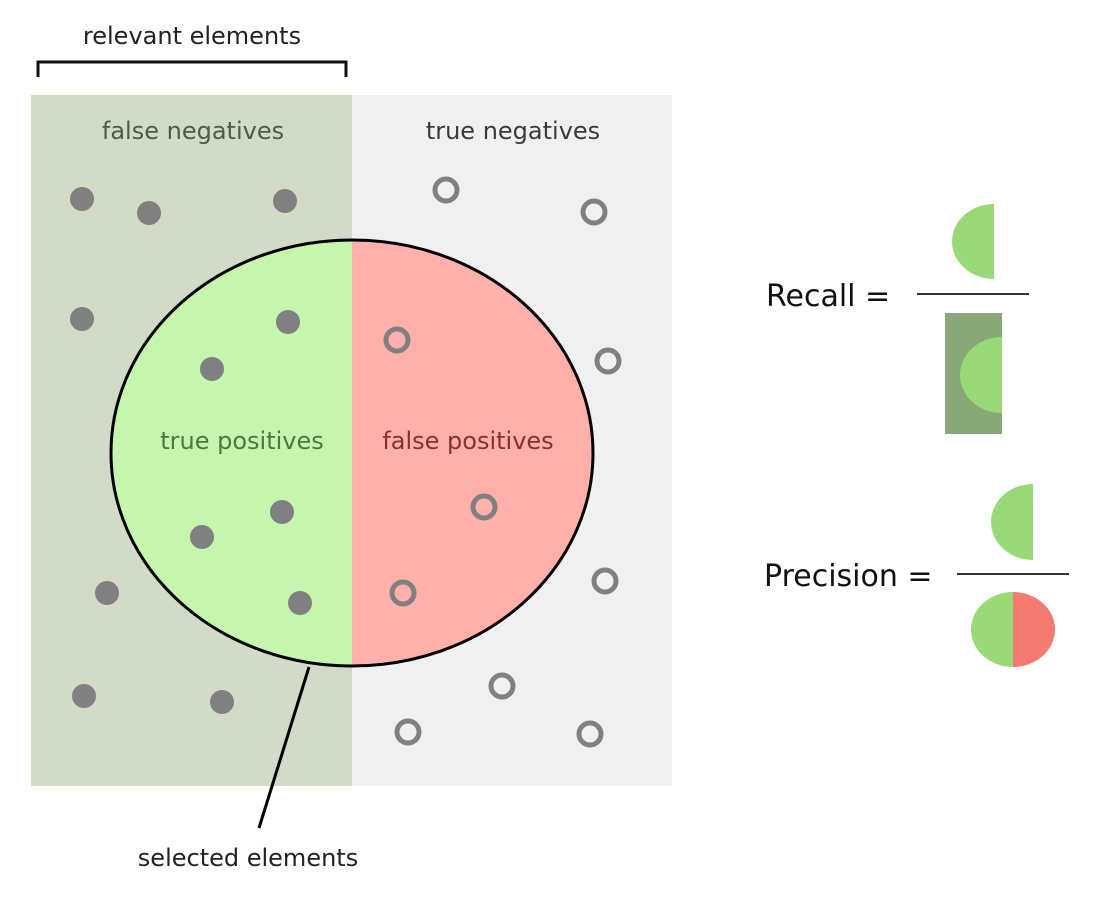  Describe the element at coordinates (1012, 522) in the screenshot. I see `precision-numerator-half-disc` at that location.